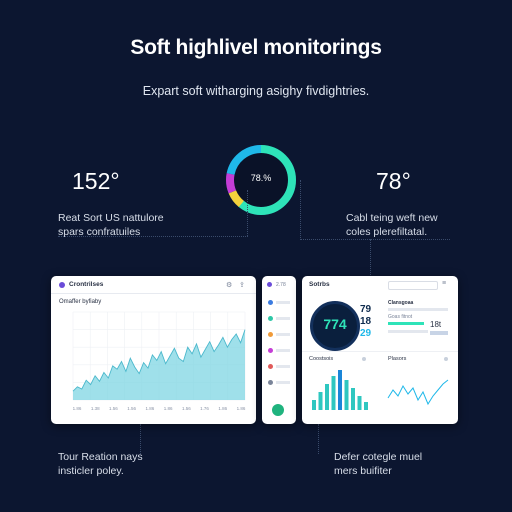  Describe the element at coordinates (397, 359) in the screenshot. I see `line-title: Plasors` at that location.